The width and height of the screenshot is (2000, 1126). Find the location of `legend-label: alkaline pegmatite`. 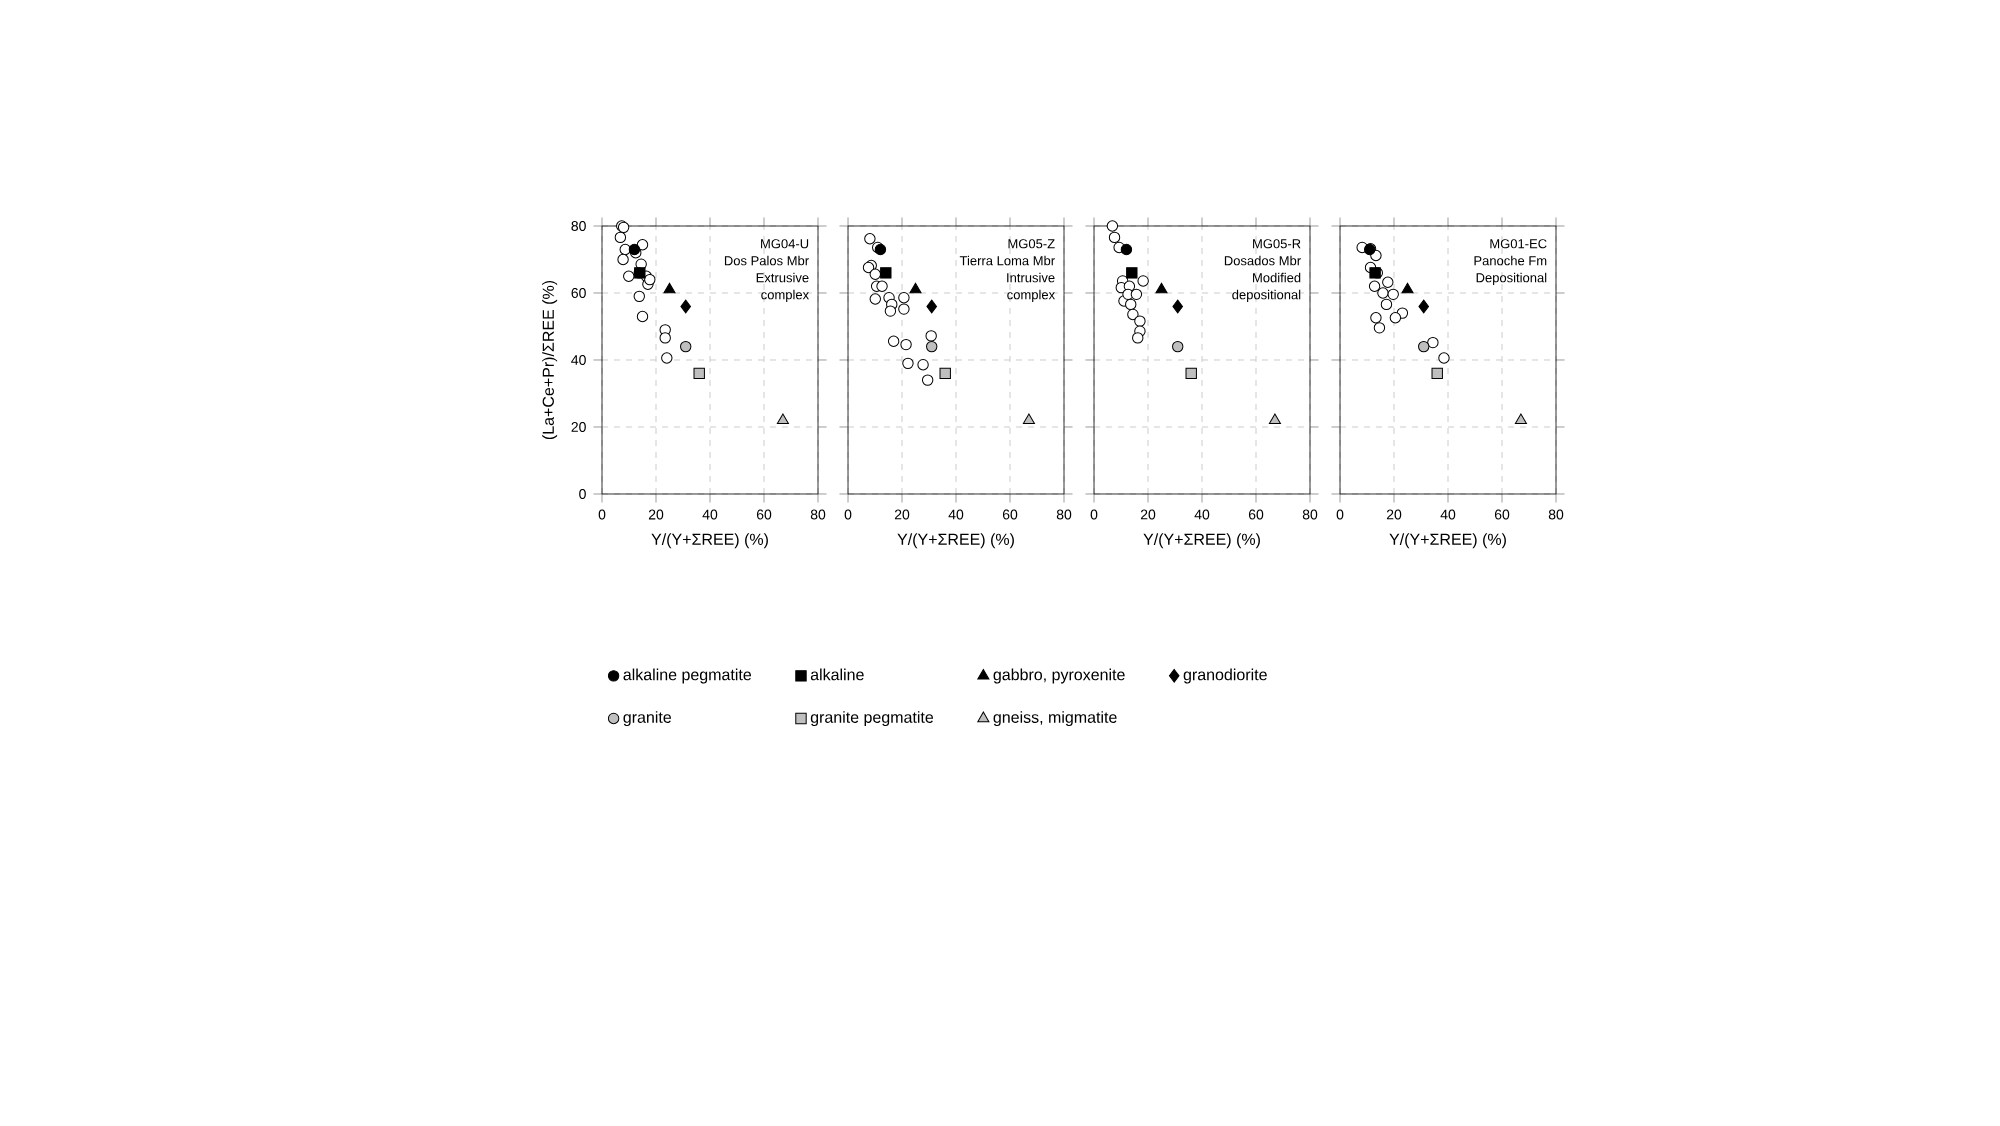

legend-label: alkaline pegmatite is located at coordinates (687, 676).